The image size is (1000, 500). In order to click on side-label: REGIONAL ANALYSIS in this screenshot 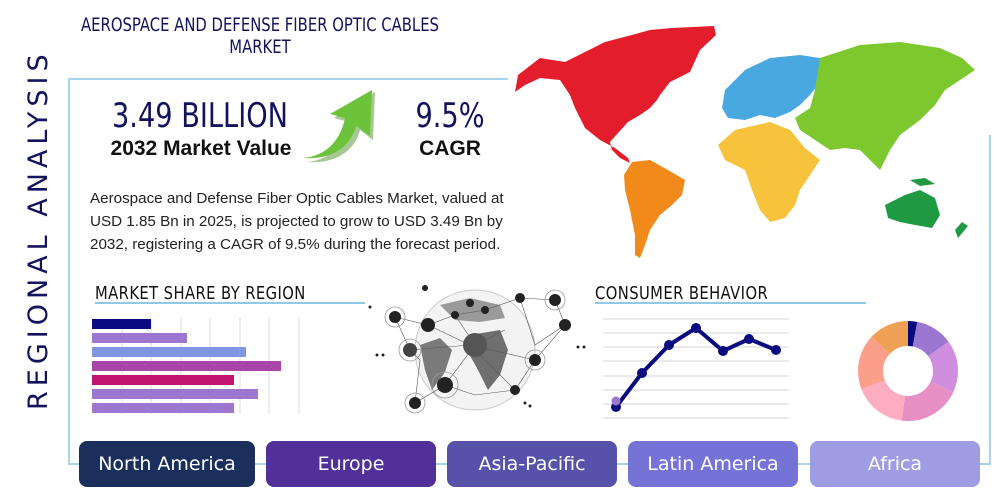, I will do `click(38, 229)`.